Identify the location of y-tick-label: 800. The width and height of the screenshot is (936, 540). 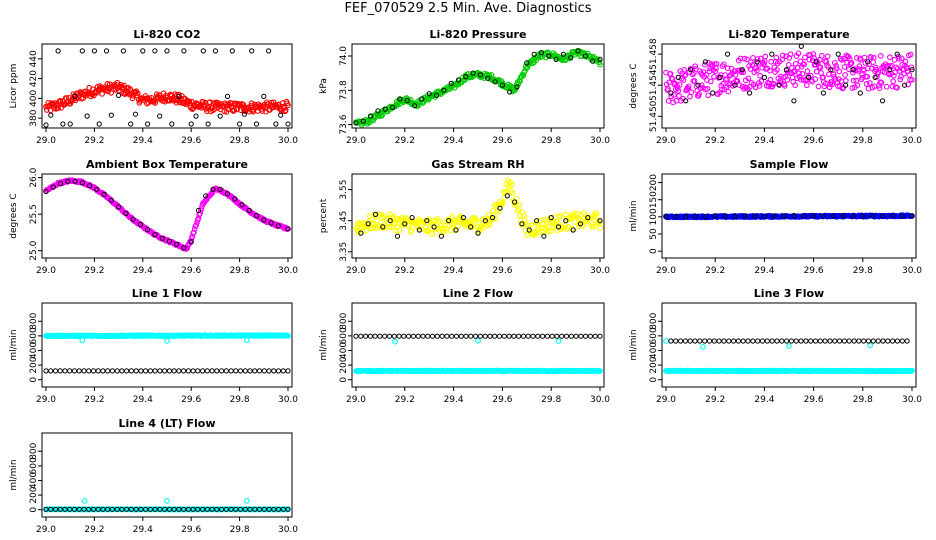
(34, 320).